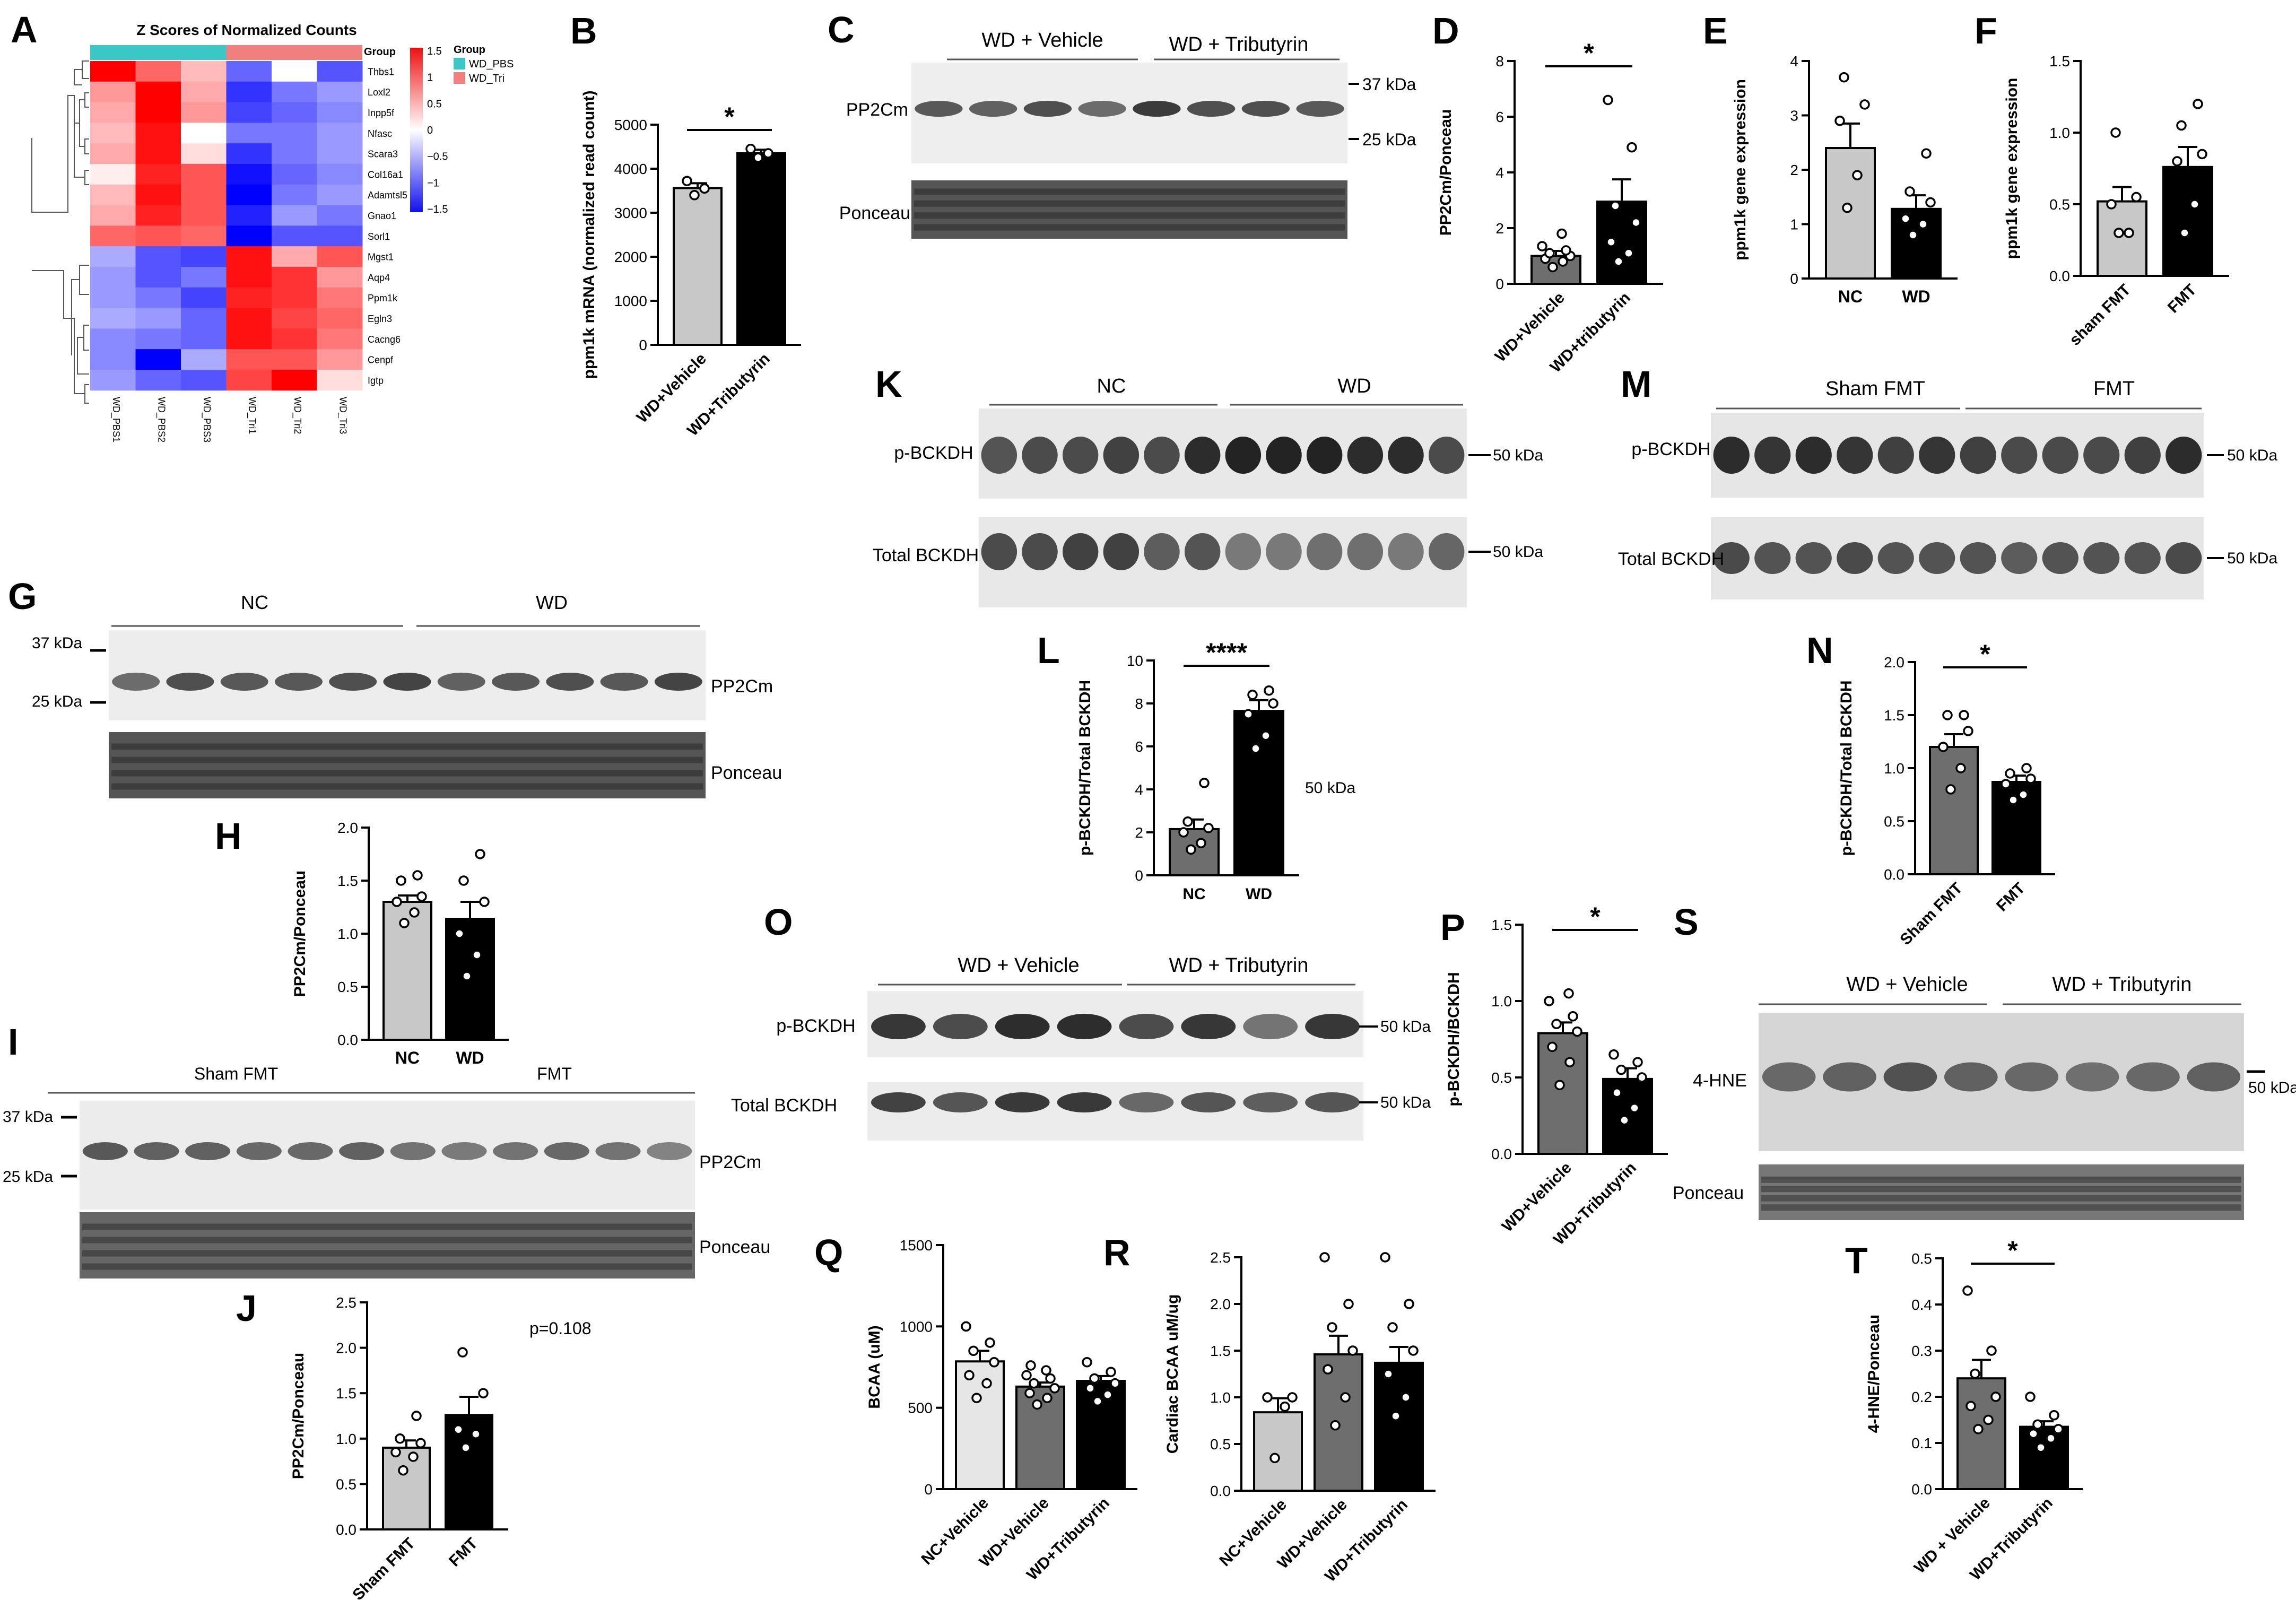 The height and width of the screenshot is (1609, 2296). What do you see at coordinates (1130, 109) in the screenshot?
I see `blot-C-bands` at bounding box center [1130, 109].